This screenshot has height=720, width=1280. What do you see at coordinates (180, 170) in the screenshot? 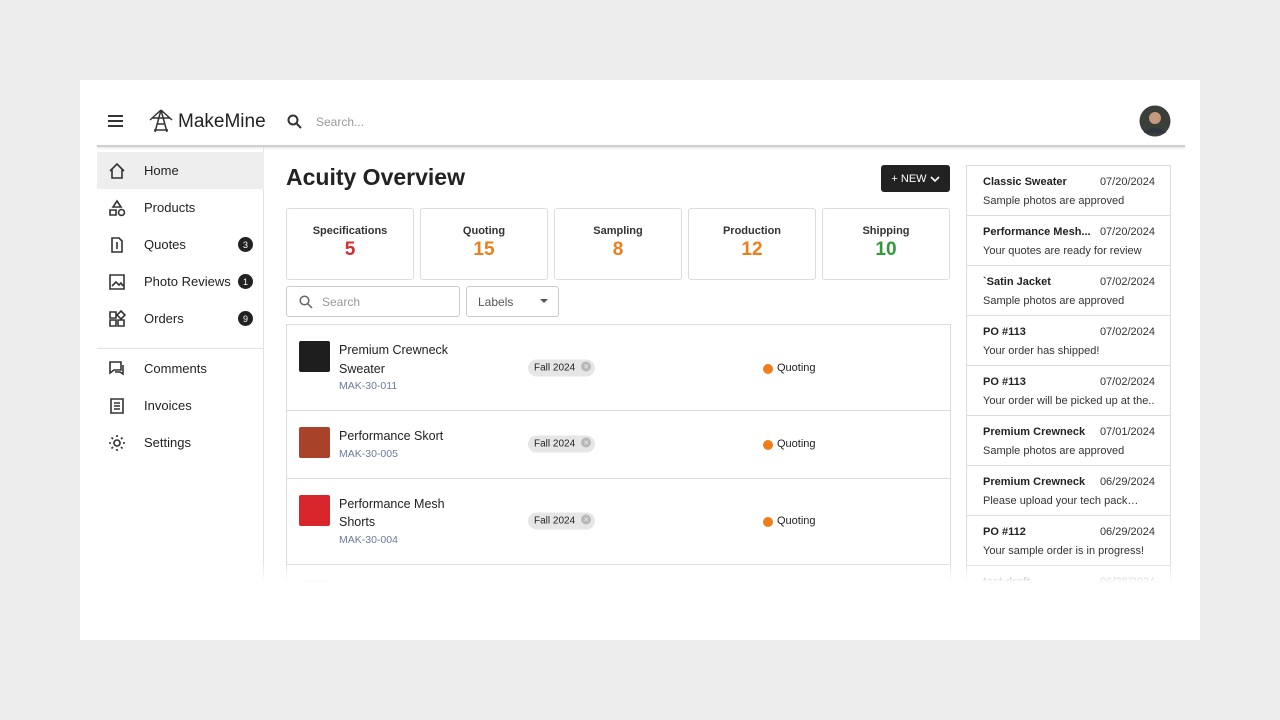
I see `nav-item: Home` at bounding box center [180, 170].